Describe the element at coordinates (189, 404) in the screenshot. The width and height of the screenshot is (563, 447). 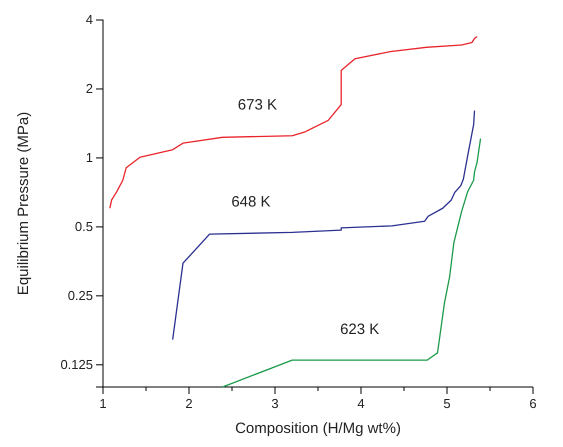
I see `x-tick-label: 2` at that location.